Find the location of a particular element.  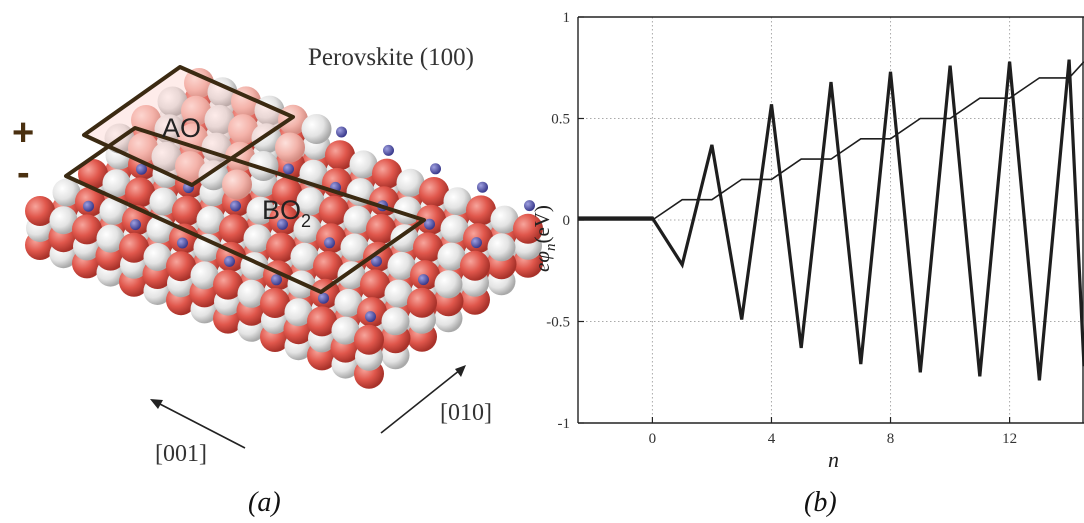

y-ticks: 1 0.5 0 -0.5 -1 is located at coordinates (565, 221).